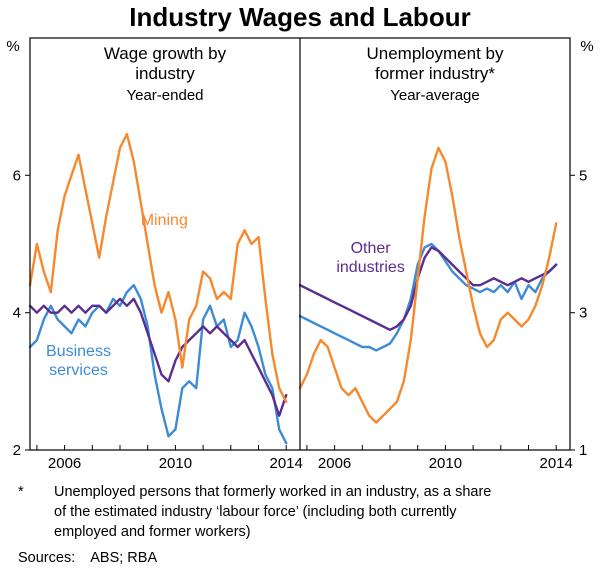  Describe the element at coordinates (583, 450) in the screenshot. I see `y-axis-label: 1` at that location.